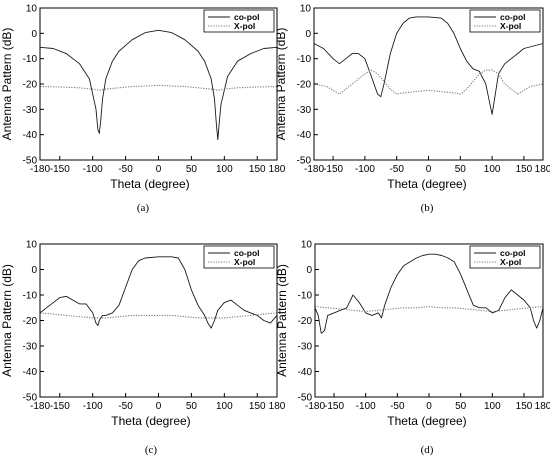  Describe the element at coordinates (151, 450) in the screenshot. I see `panel-caption: (c)` at that location.